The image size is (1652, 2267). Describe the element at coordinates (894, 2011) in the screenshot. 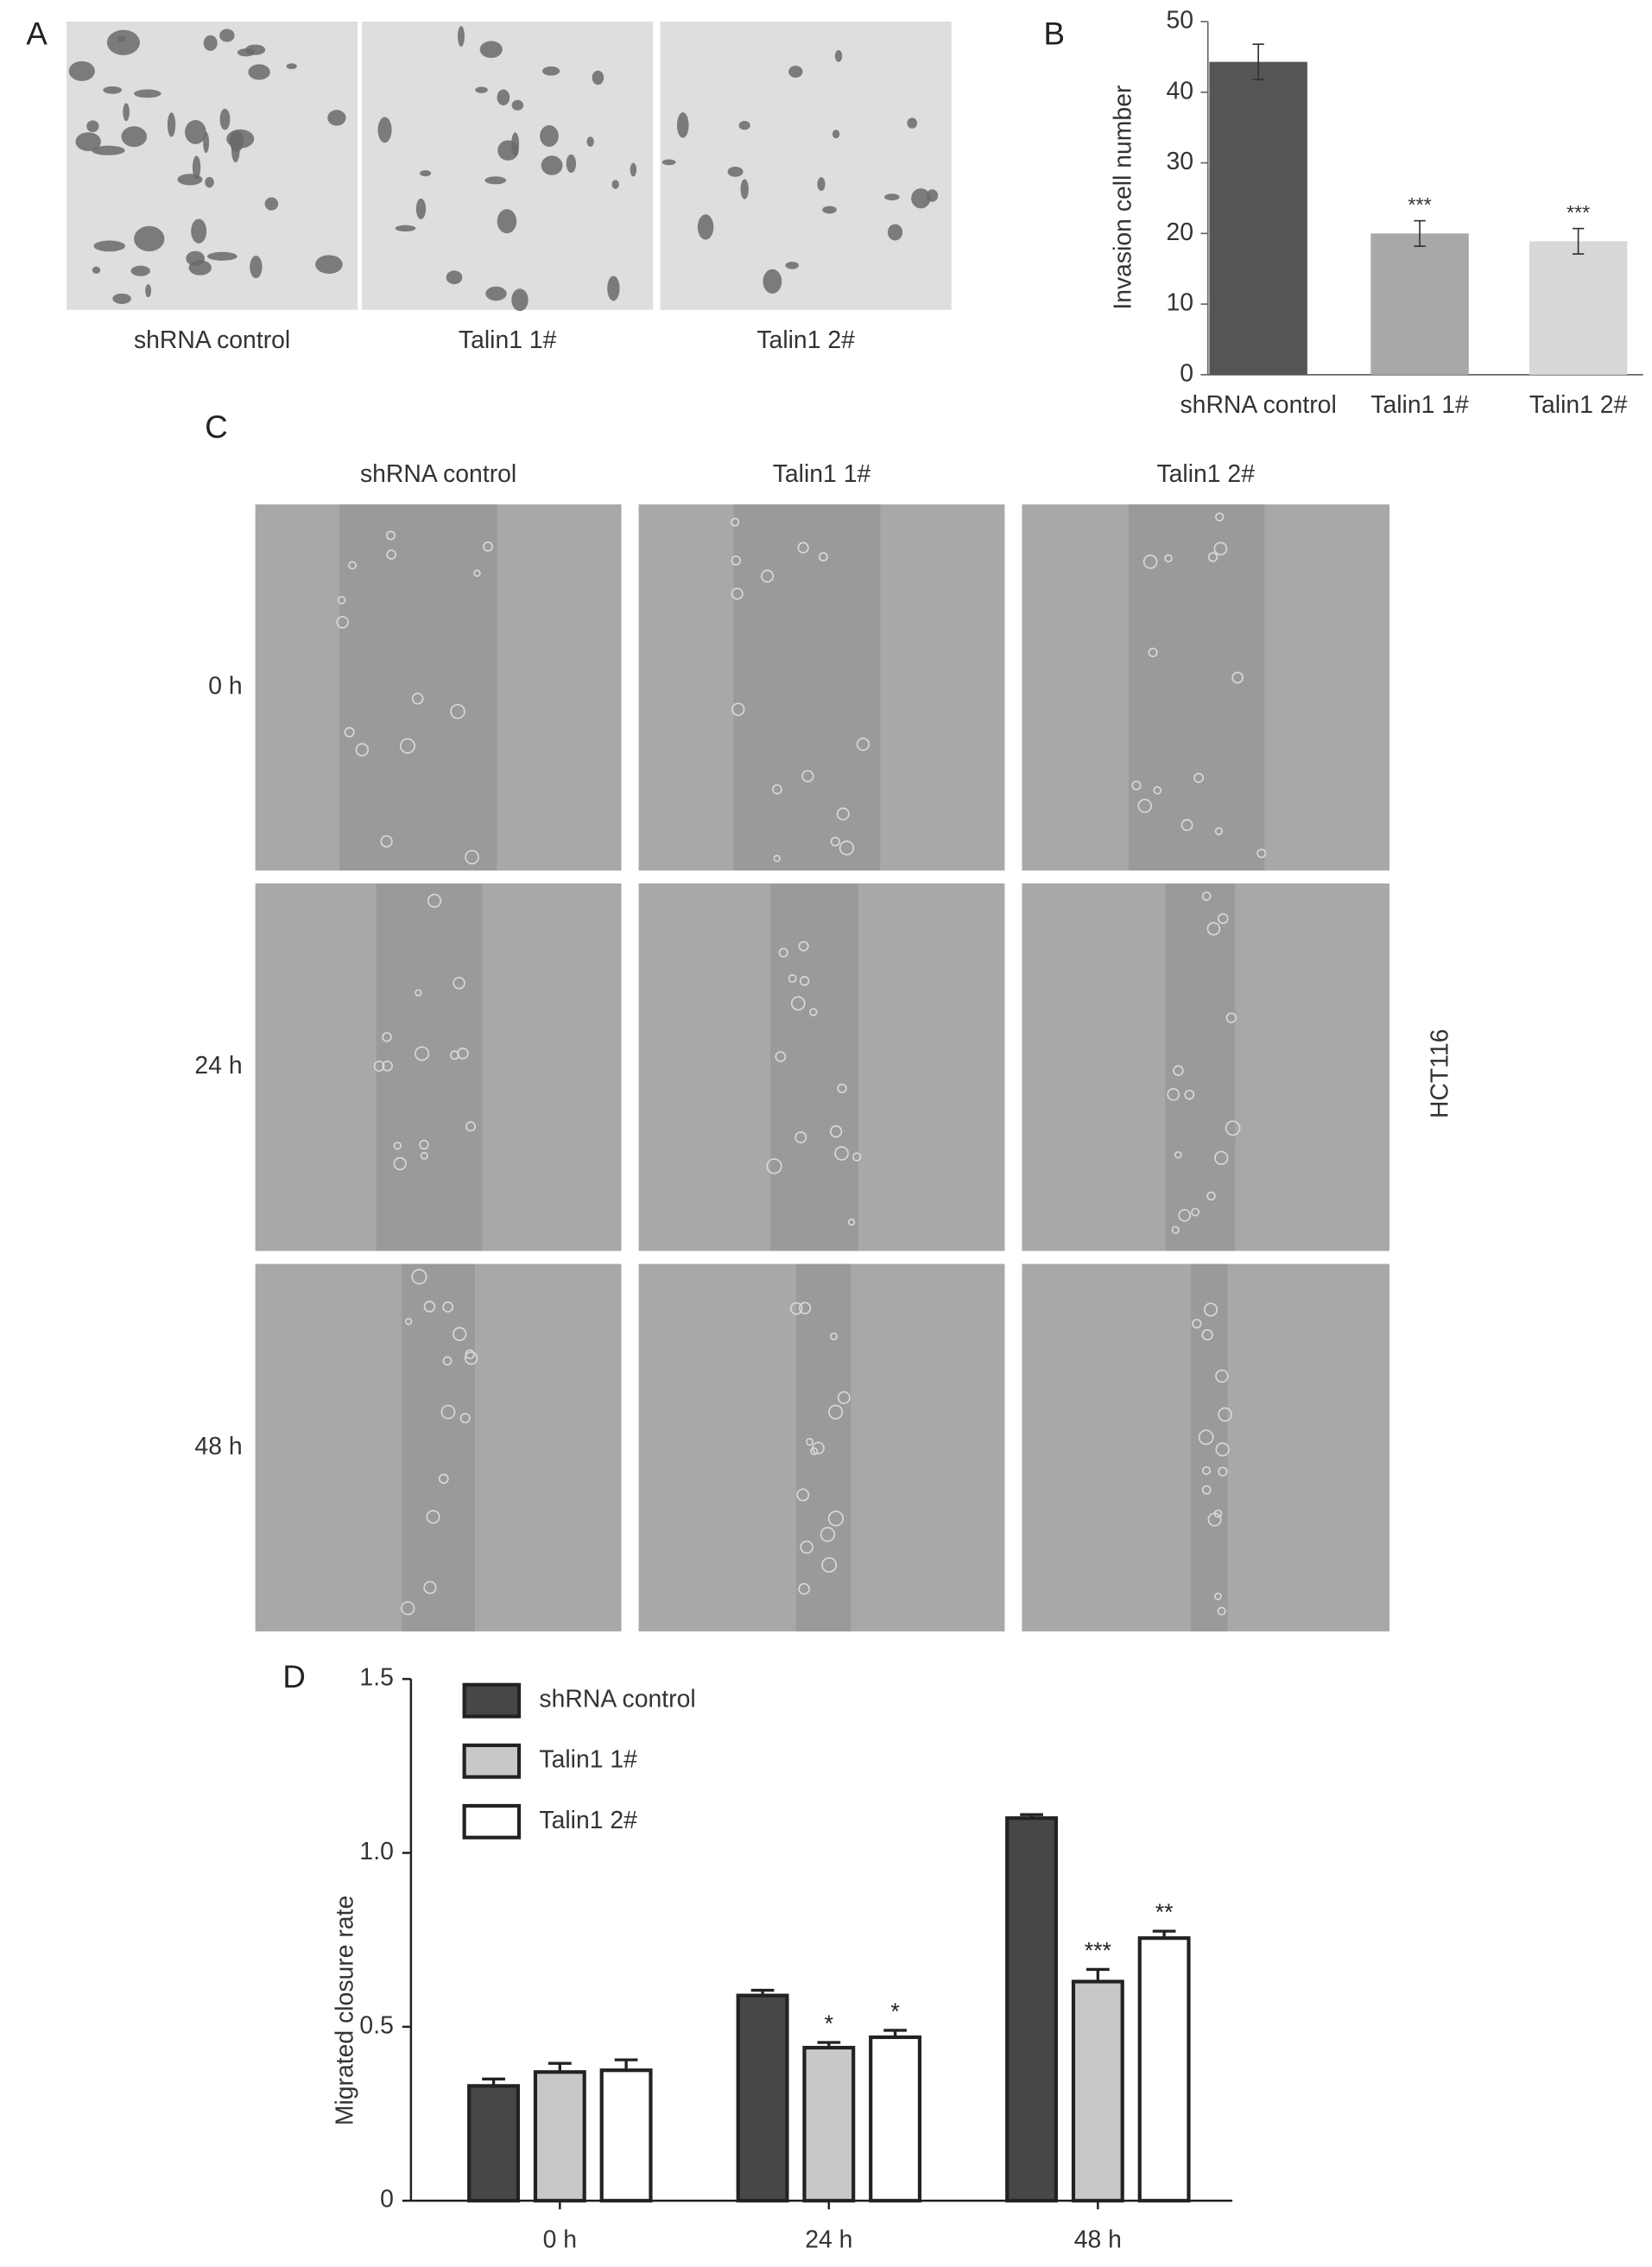

I see `significance: *` at that location.